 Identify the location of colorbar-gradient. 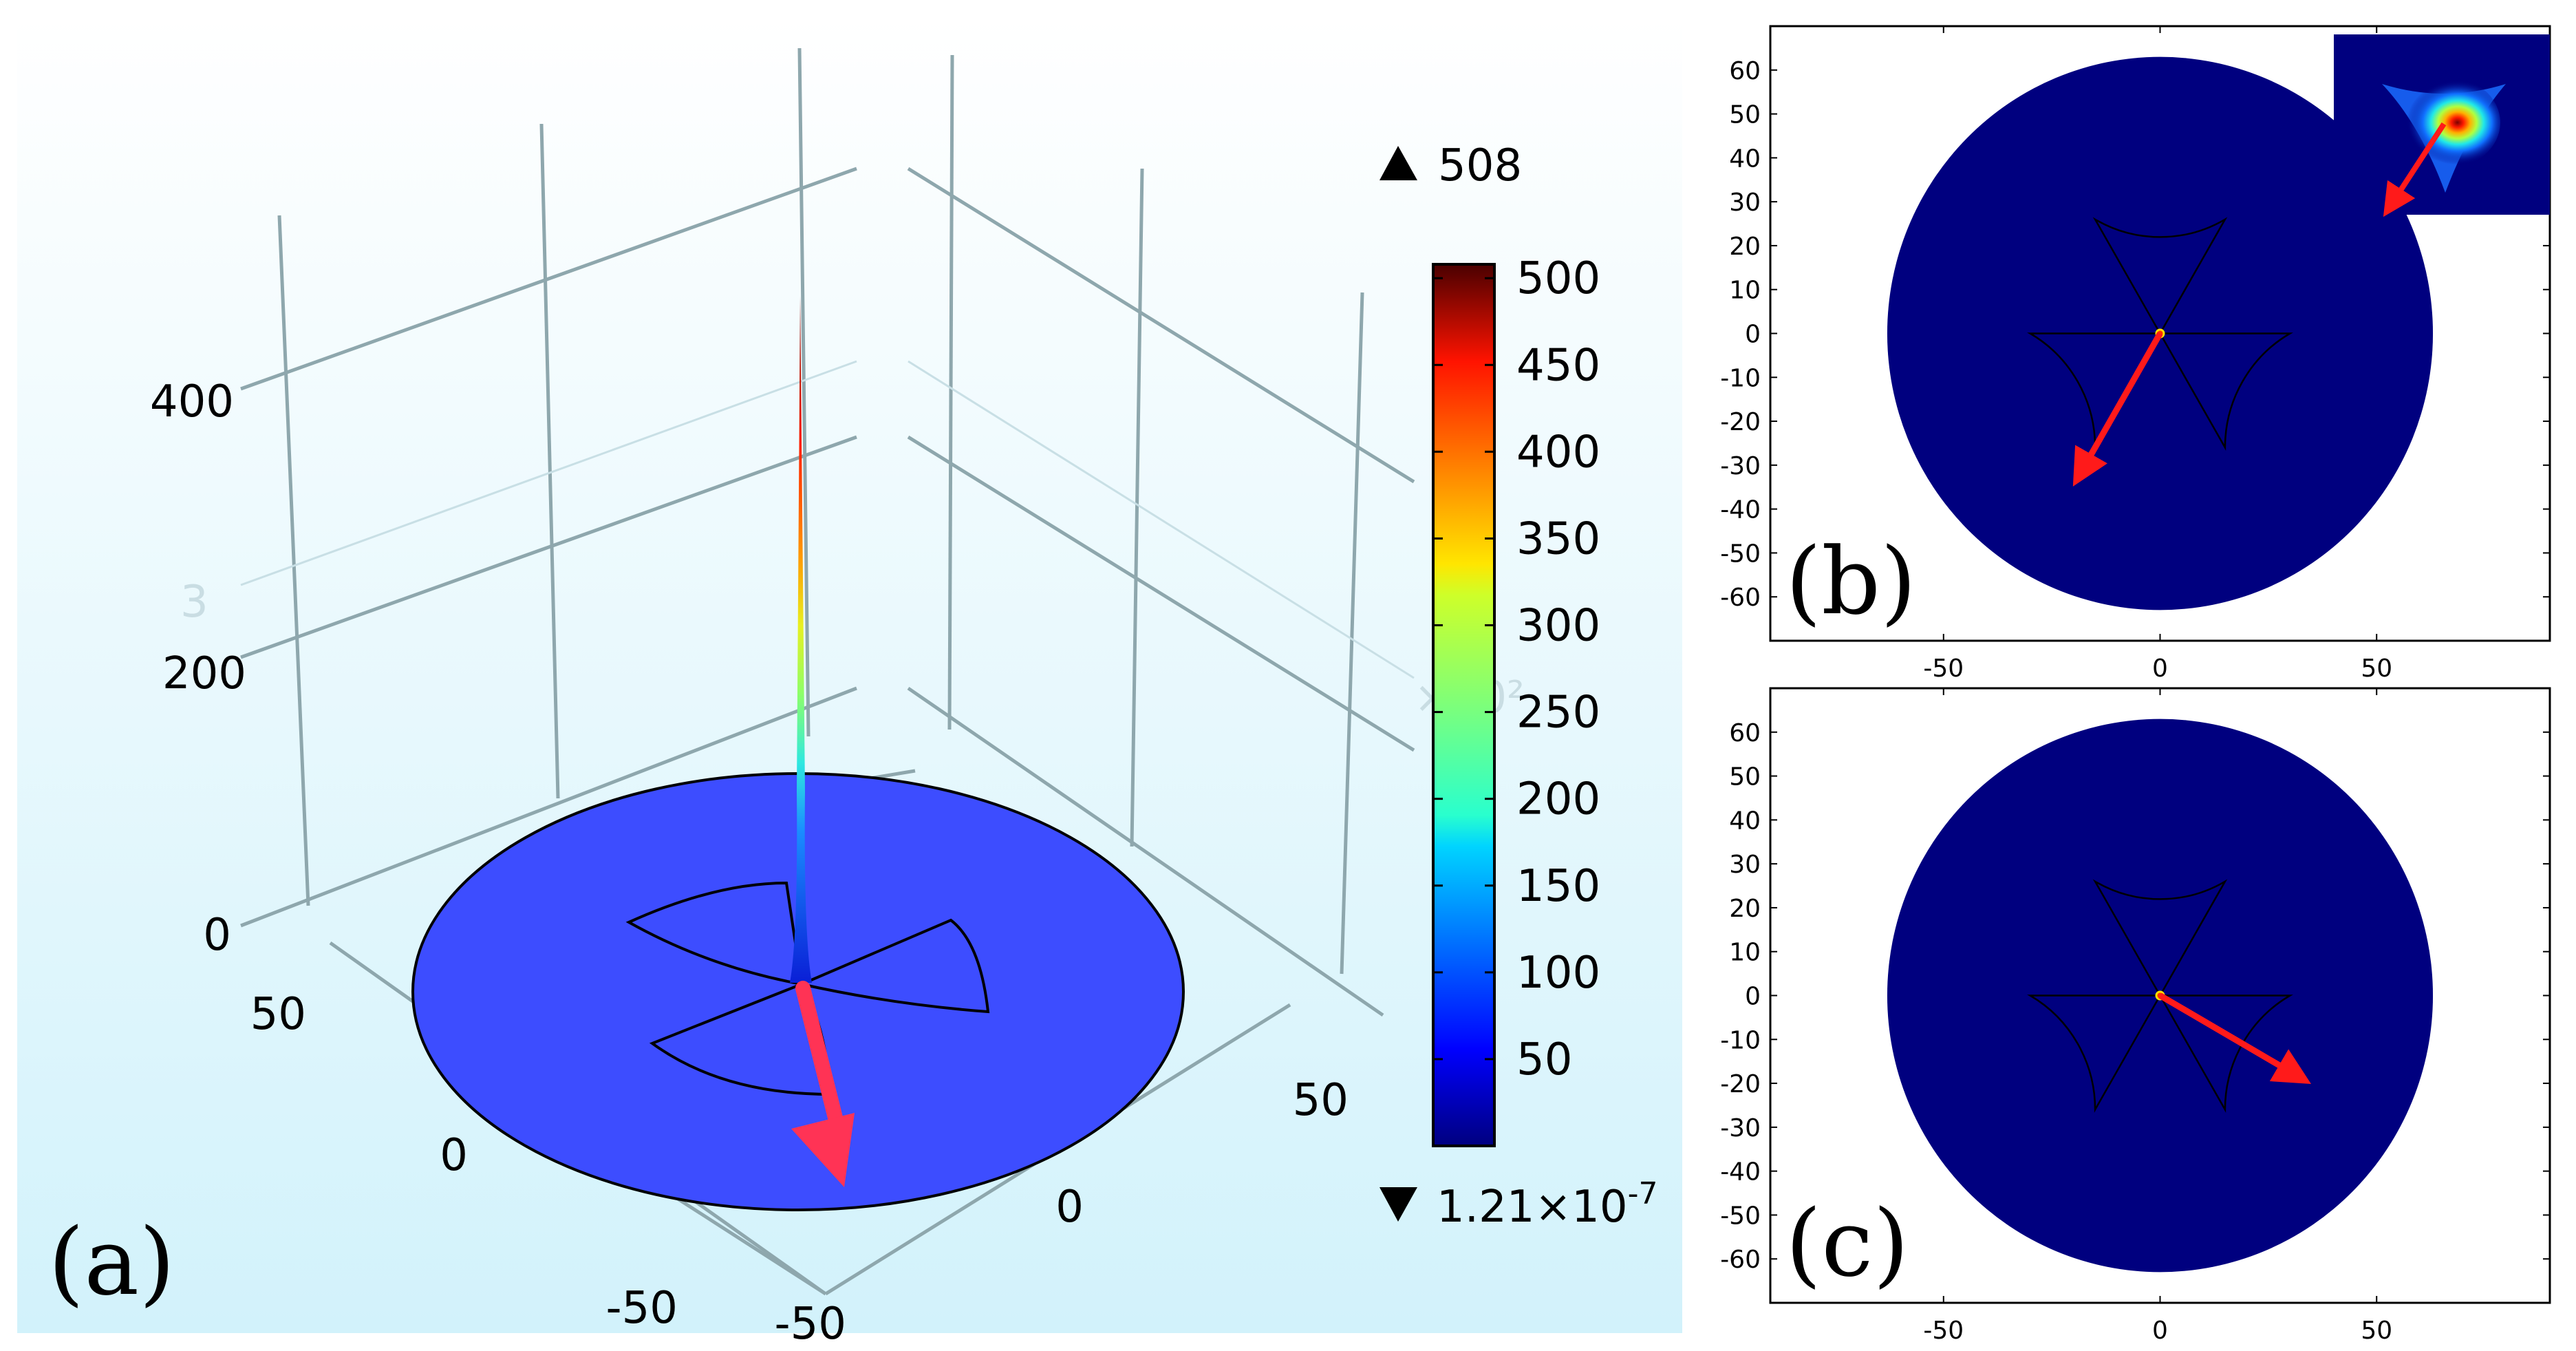
(1464, 705).